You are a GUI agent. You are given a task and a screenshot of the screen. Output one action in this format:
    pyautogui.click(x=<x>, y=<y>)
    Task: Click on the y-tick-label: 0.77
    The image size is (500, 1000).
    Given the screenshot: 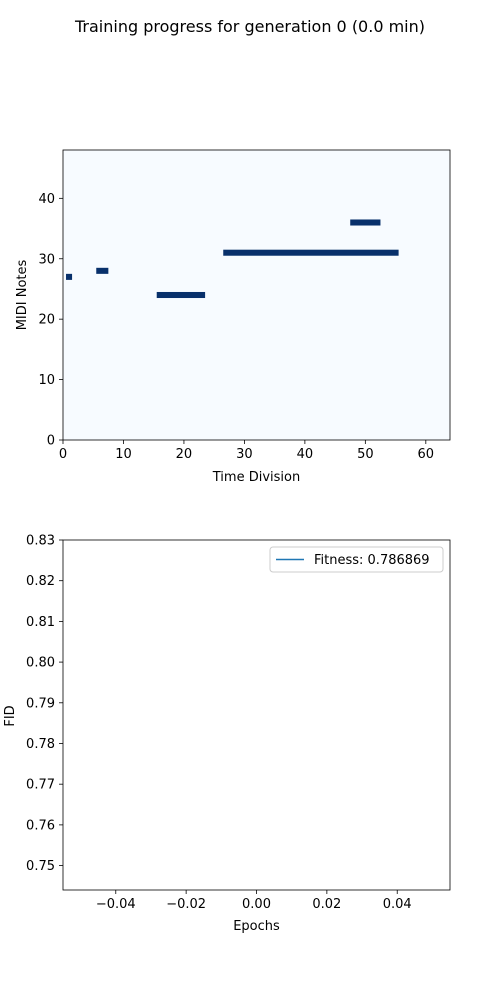 What is the action you would take?
    pyautogui.click(x=40, y=785)
    